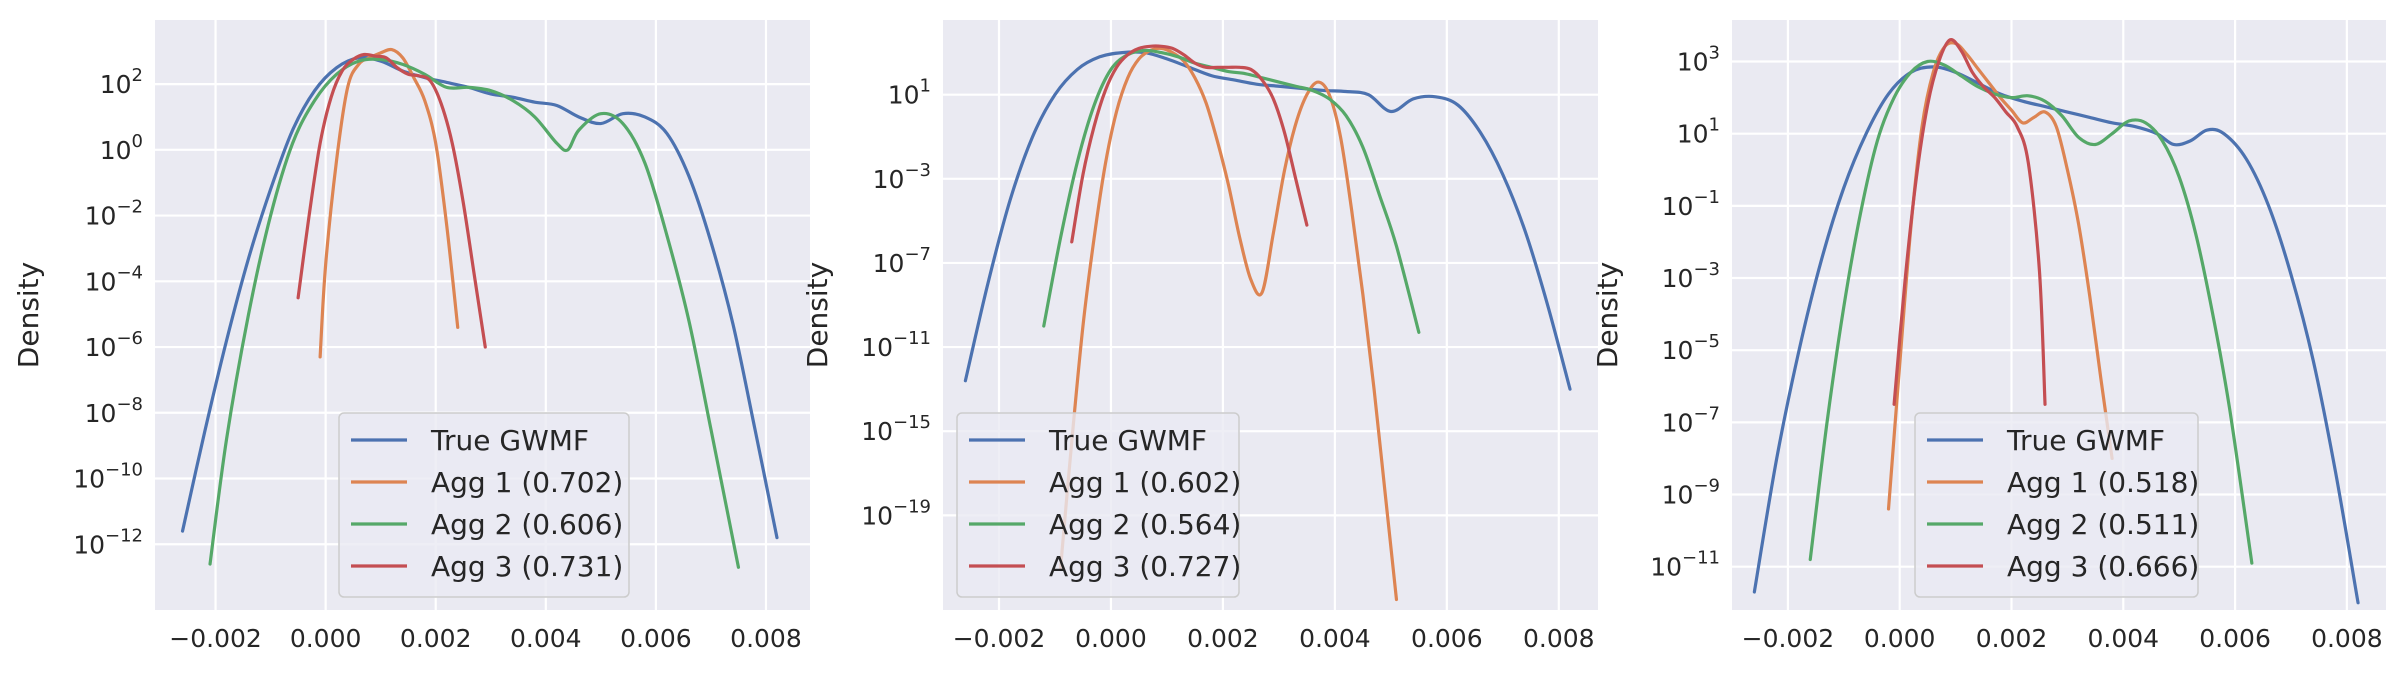 The height and width of the screenshot is (683, 2404). Describe the element at coordinates (124, 535) in the screenshot. I see `y-tick-exponent: −12` at that location.